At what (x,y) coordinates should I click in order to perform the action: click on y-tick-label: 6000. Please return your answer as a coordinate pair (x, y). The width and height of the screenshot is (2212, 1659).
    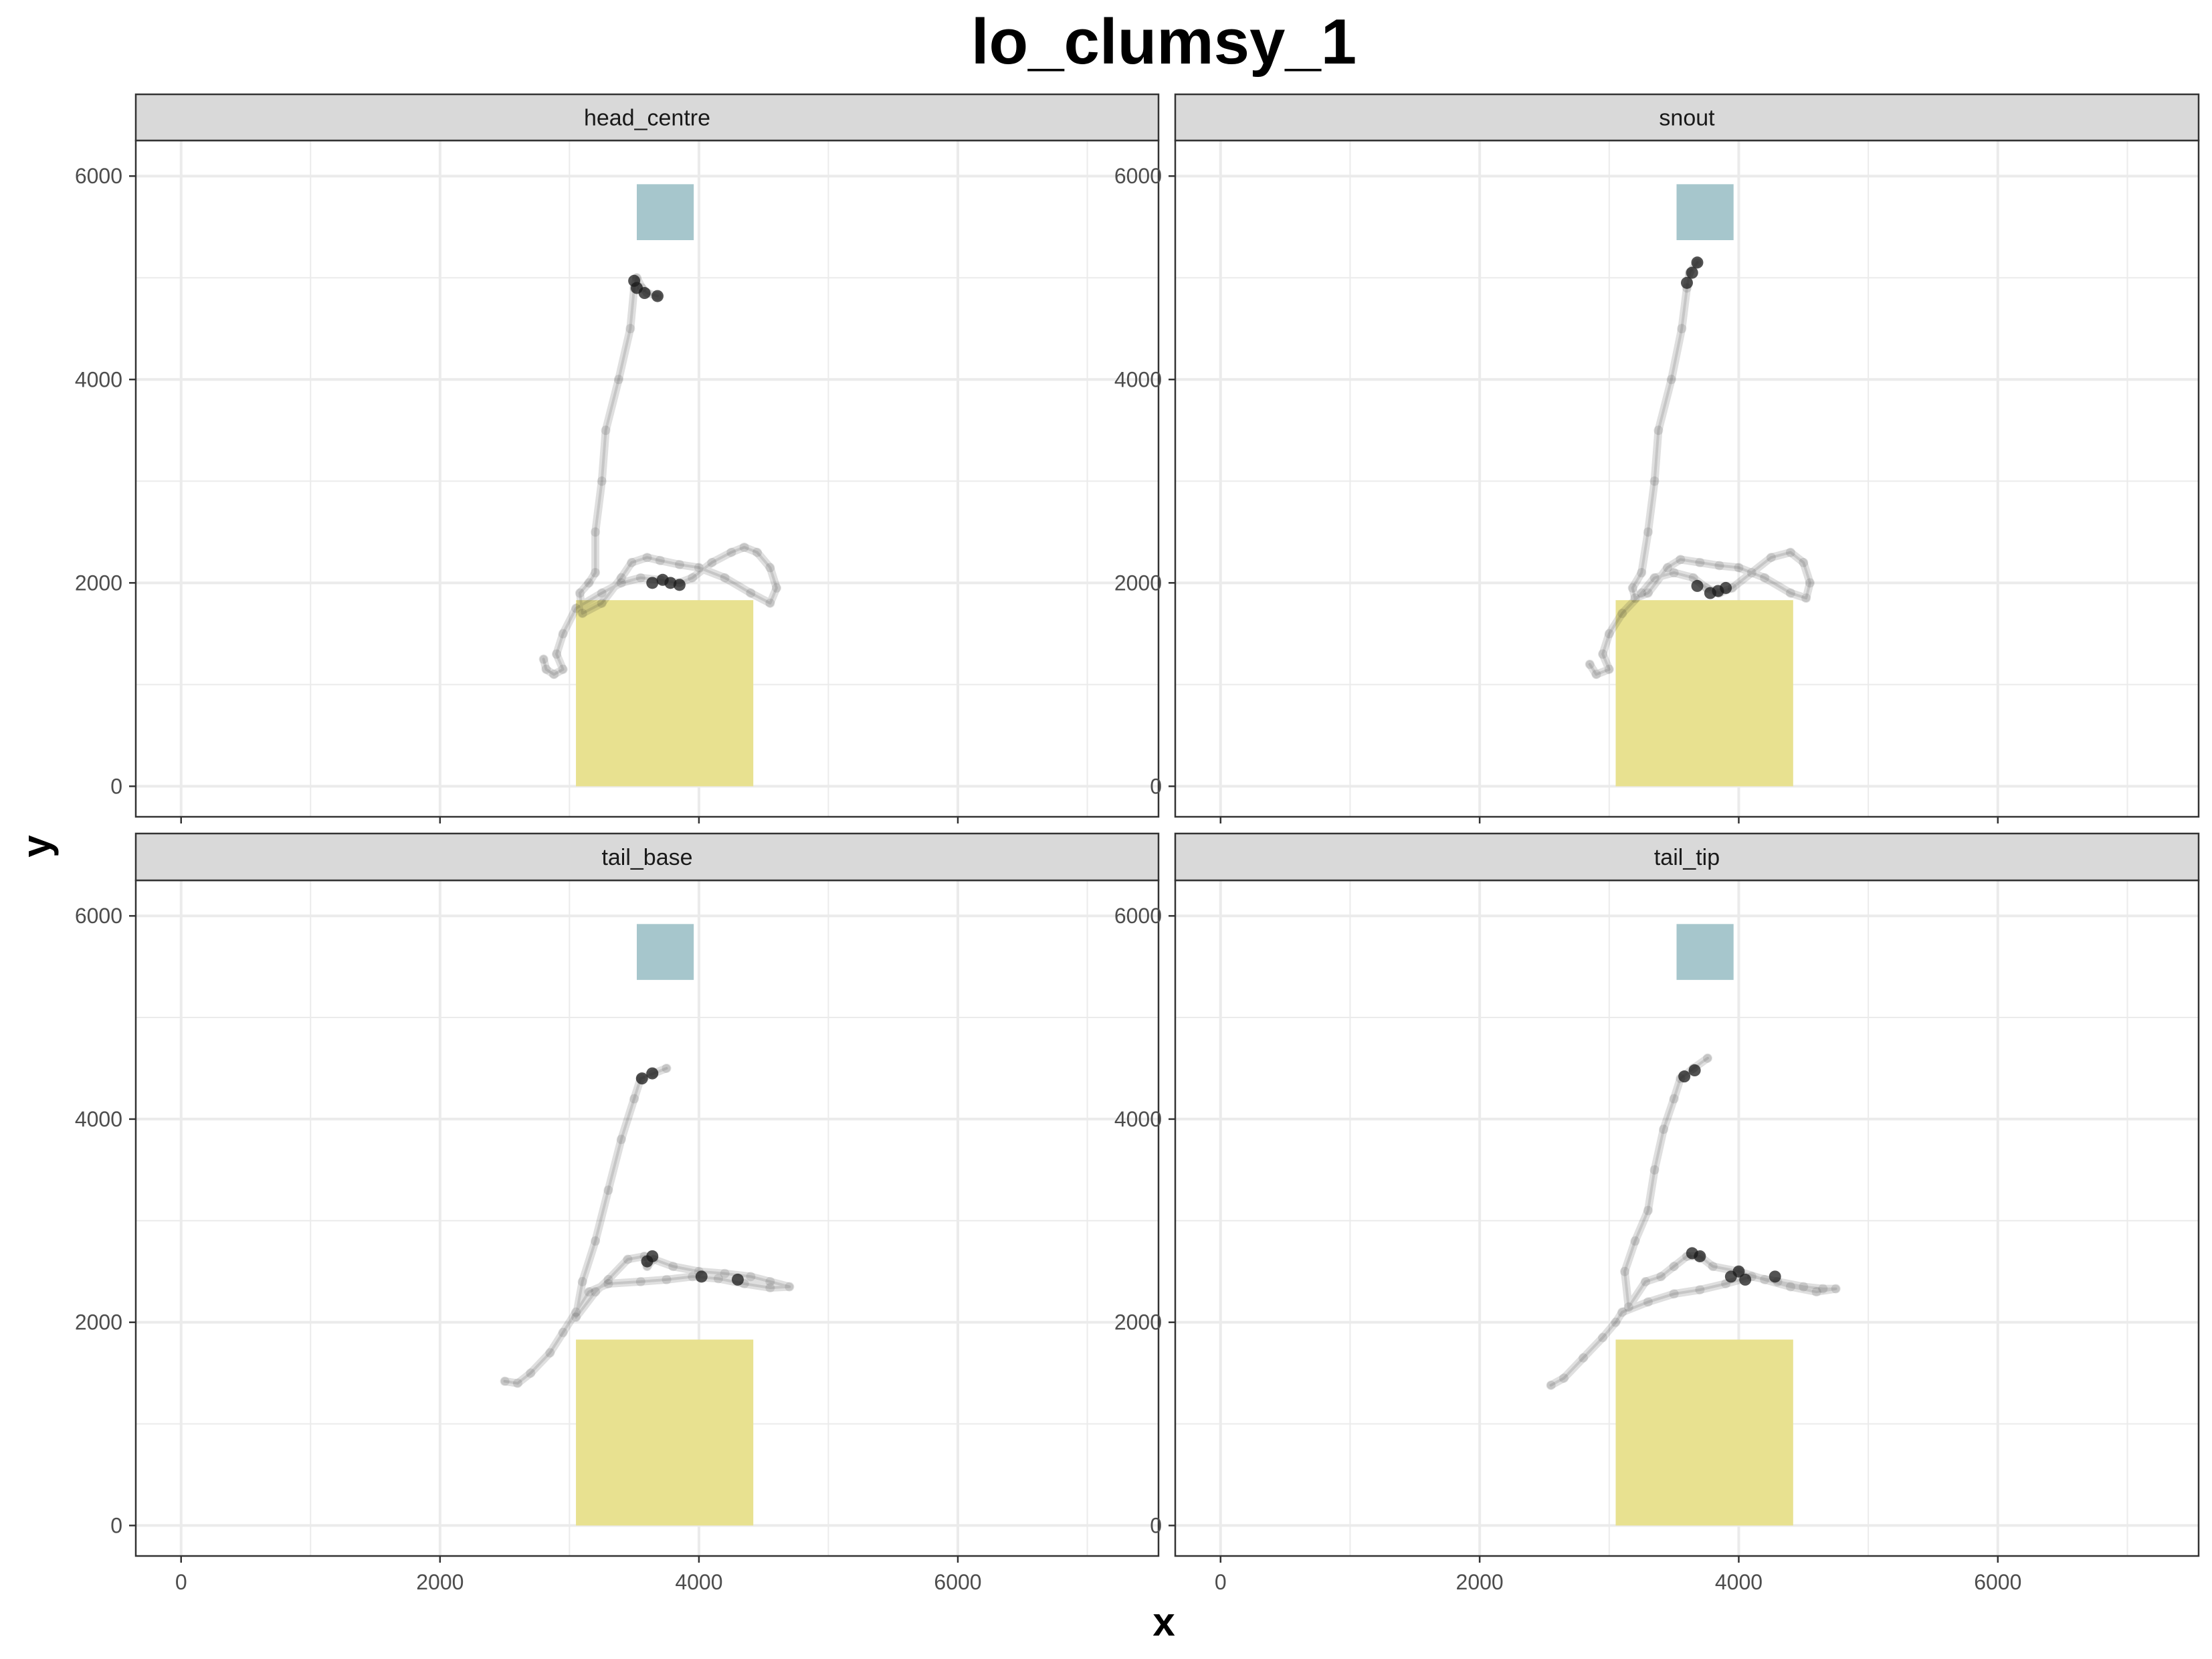
    Looking at the image, I should click on (1138, 176).